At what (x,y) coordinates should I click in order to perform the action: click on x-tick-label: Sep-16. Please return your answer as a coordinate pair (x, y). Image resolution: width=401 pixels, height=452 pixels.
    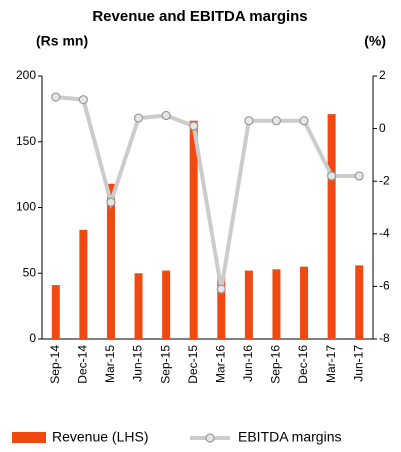
    Looking at the image, I should click on (276, 364).